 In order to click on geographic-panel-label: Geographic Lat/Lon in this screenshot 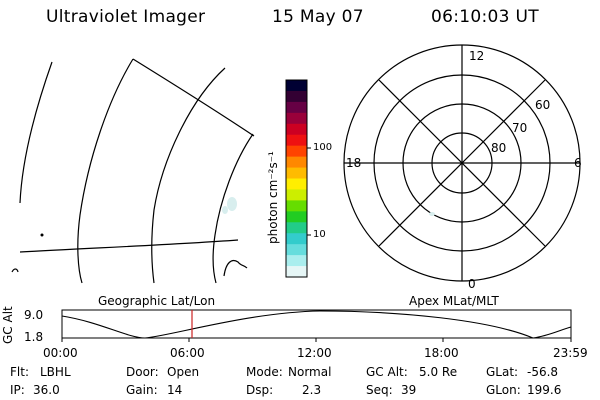, I will do `click(157, 301)`.